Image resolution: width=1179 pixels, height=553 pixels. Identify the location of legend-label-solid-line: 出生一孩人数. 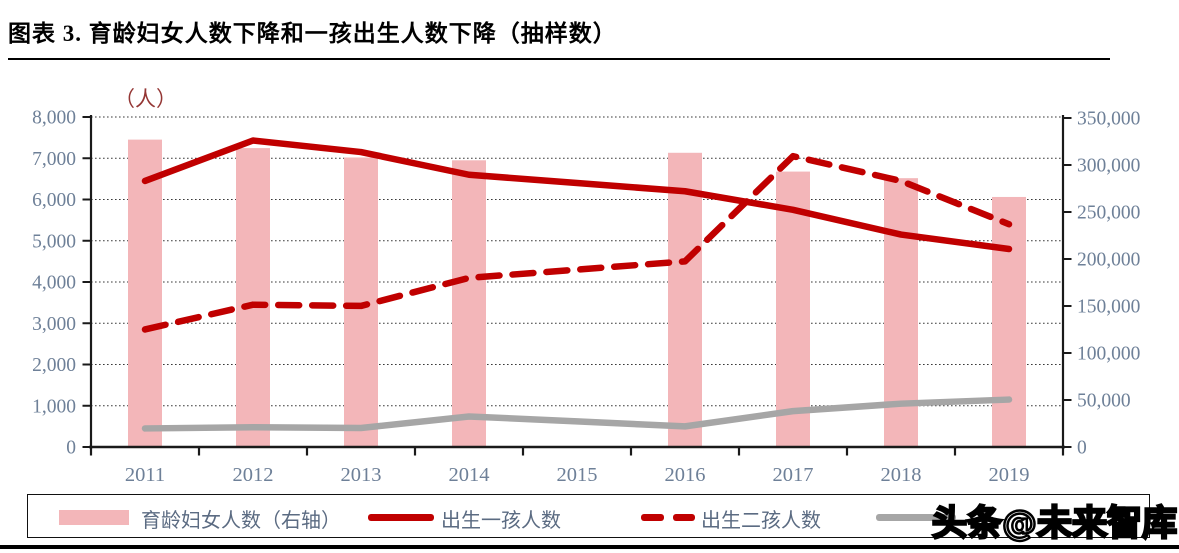
(501, 521).